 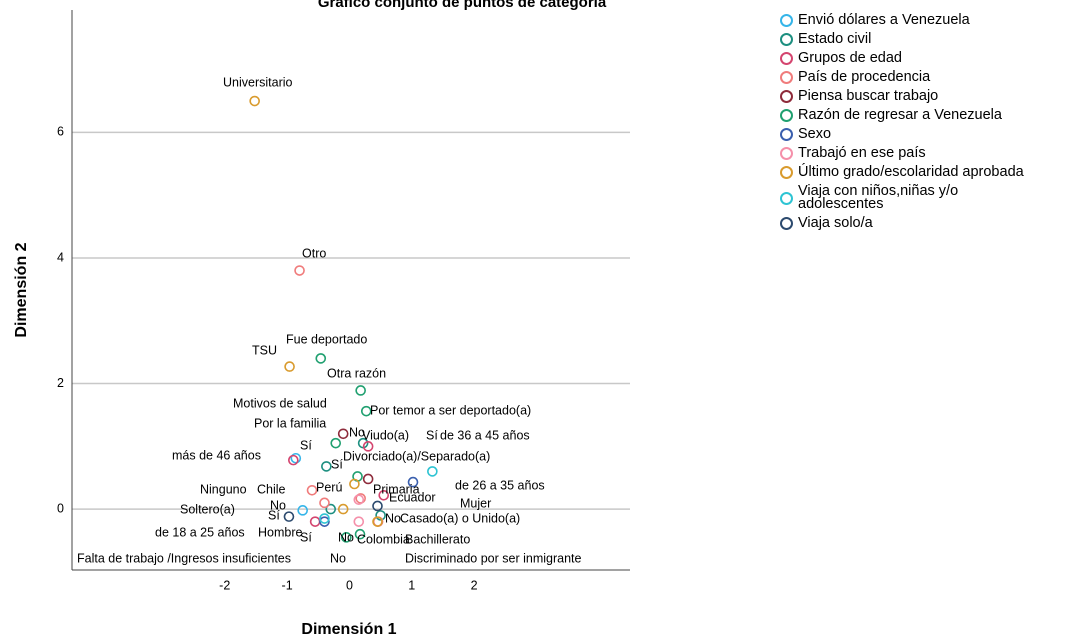 I want to click on point-label: Mujer, so click(x=475, y=503).